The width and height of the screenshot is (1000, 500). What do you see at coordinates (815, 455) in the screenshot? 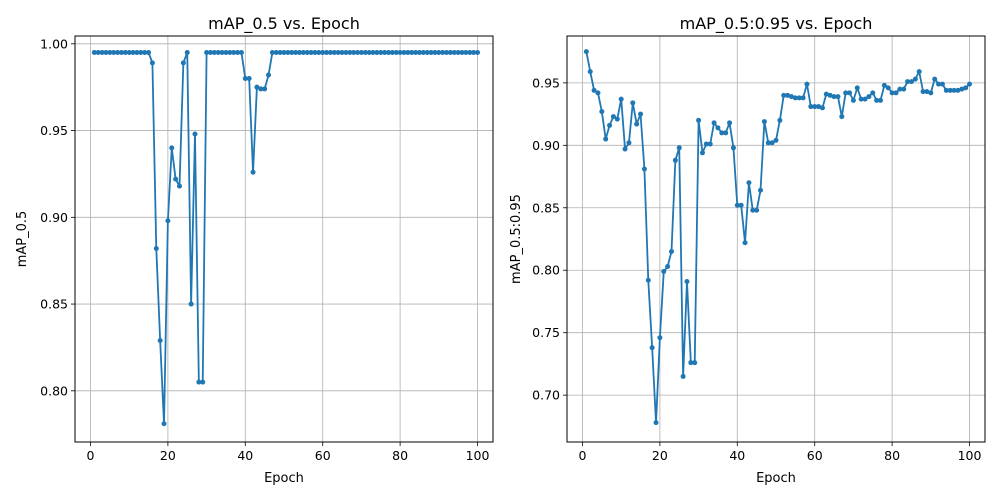
I see `x-tick-label: 60` at bounding box center [815, 455].